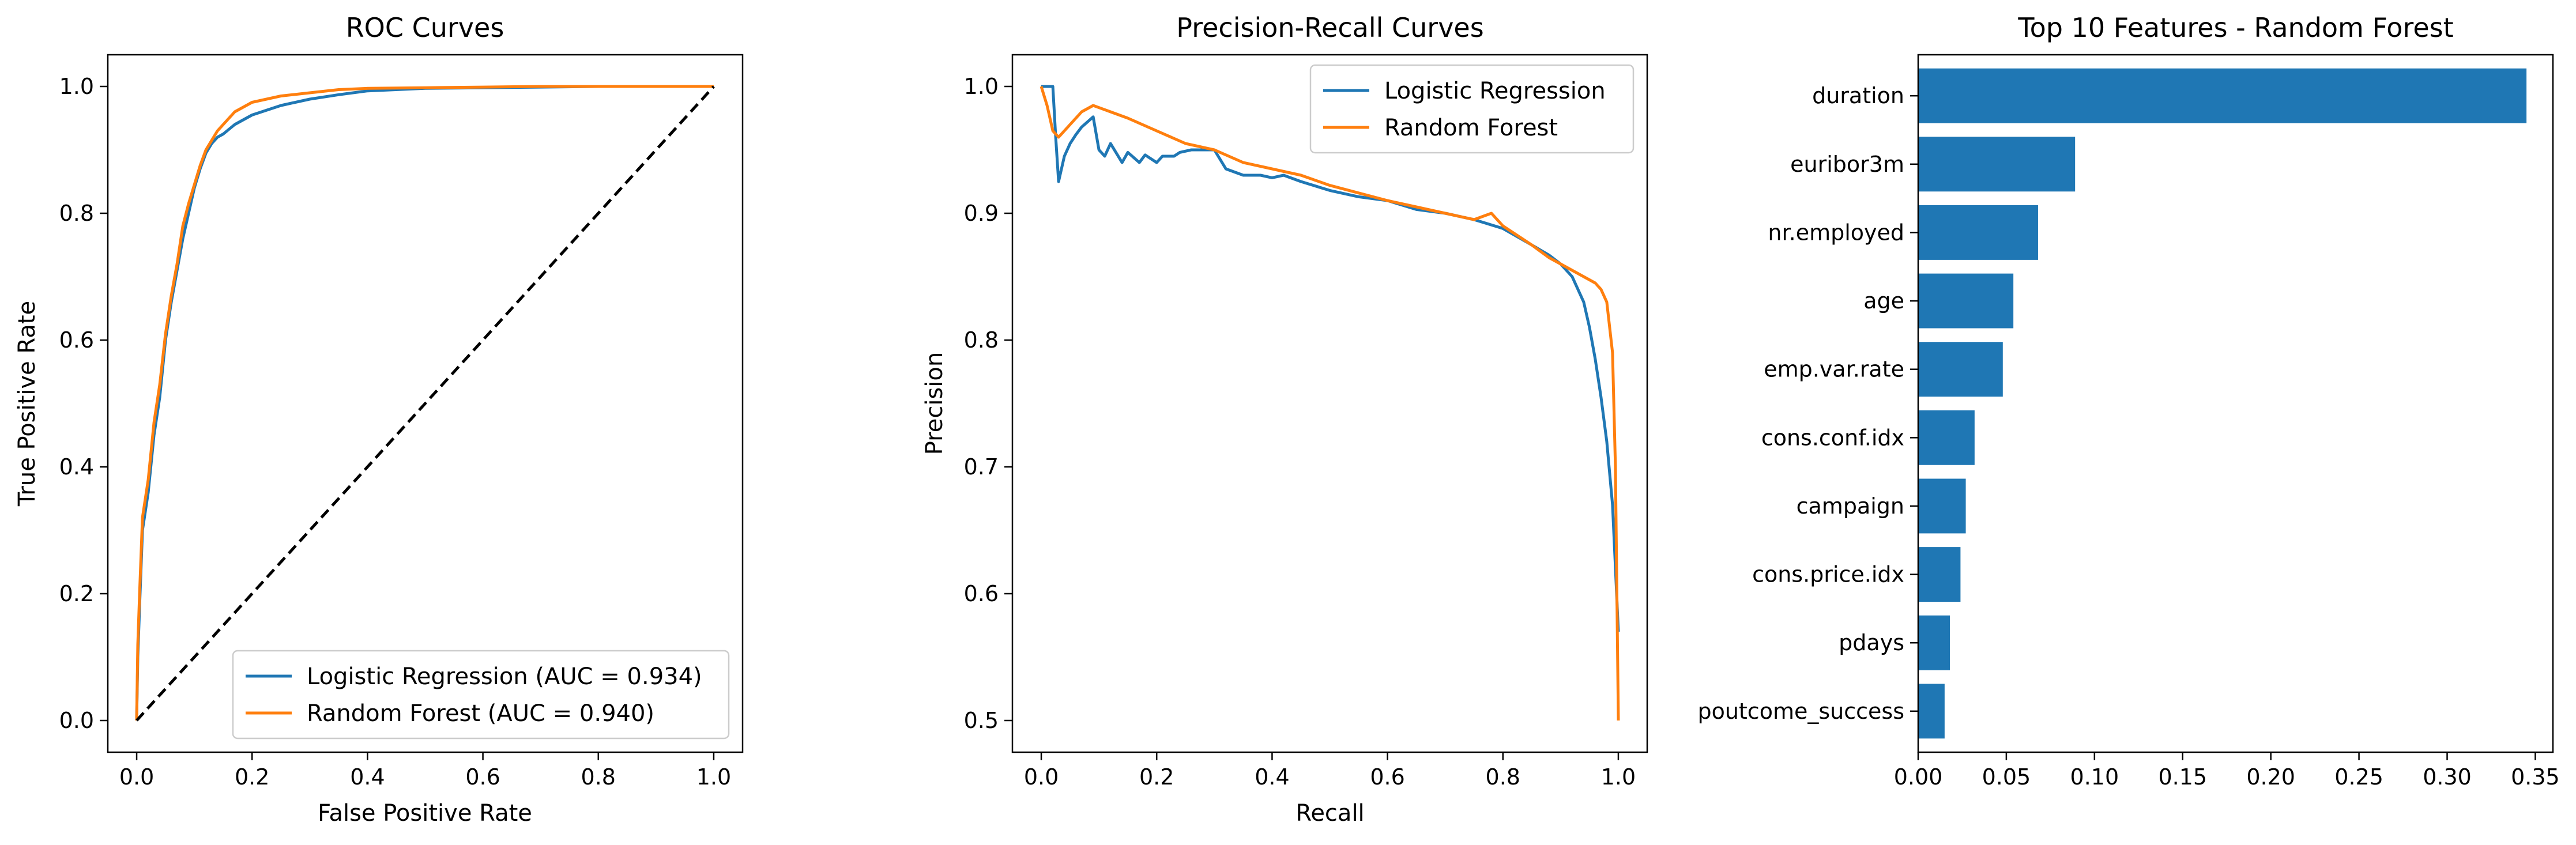 The width and height of the screenshot is (2576, 845). I want to click on fi-xtick-label: 0.20, so click(2270, 777).